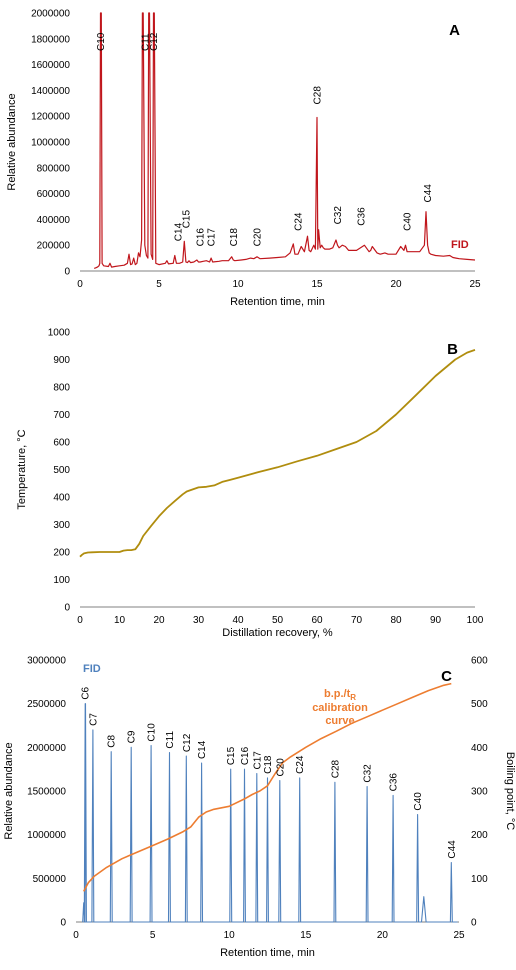 This screenshot has width=516, height=970. I want to click on panel-a-x-tick-label: 0, so click(80, 284).